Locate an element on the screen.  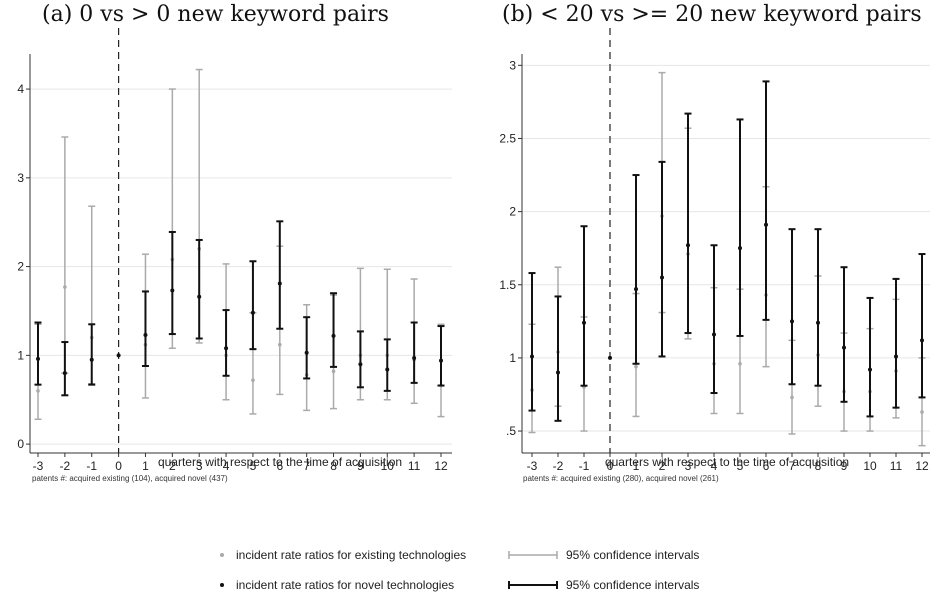
panel-a-x-tick-label: 1 is located at coordinates (145, 464).